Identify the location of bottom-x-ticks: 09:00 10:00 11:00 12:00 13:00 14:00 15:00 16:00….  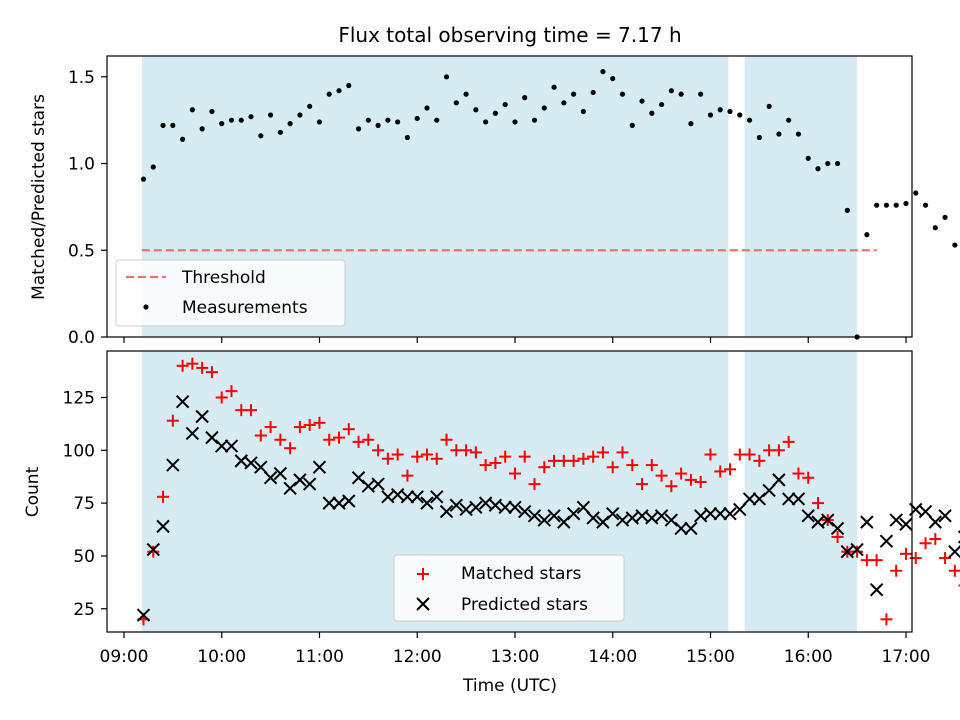
(515, 649).